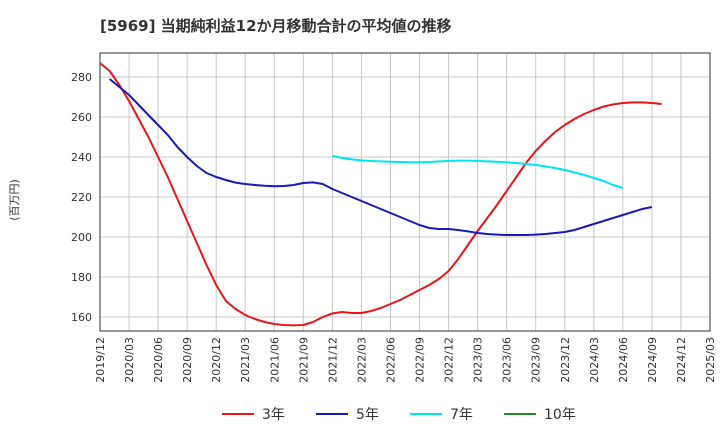  Describe the element at coordinates (276, 26) in the screenshot. I see `chart-title: [5969] 当期純利益12か月移動合計の平均値の推移` at that location.